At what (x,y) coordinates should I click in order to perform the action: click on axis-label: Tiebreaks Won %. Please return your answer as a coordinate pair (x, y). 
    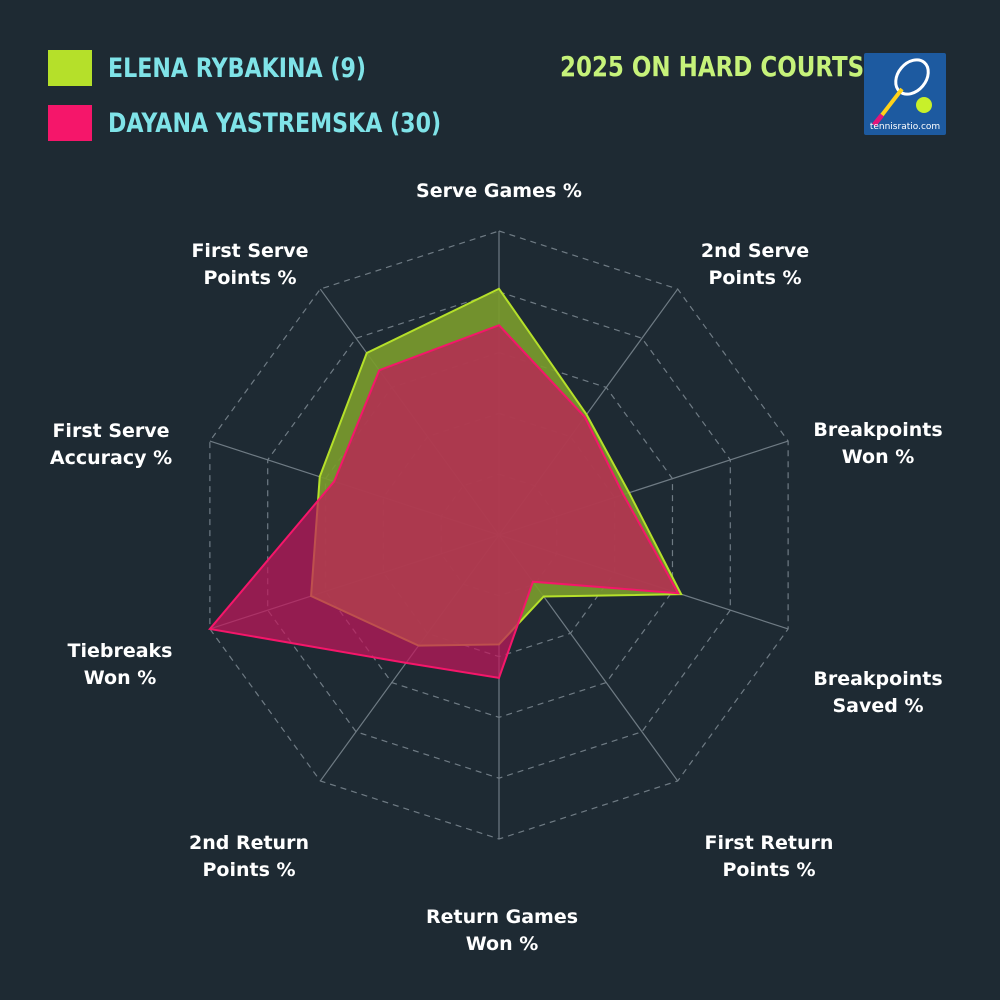
    Looking at the image, I should click on (120, 664).